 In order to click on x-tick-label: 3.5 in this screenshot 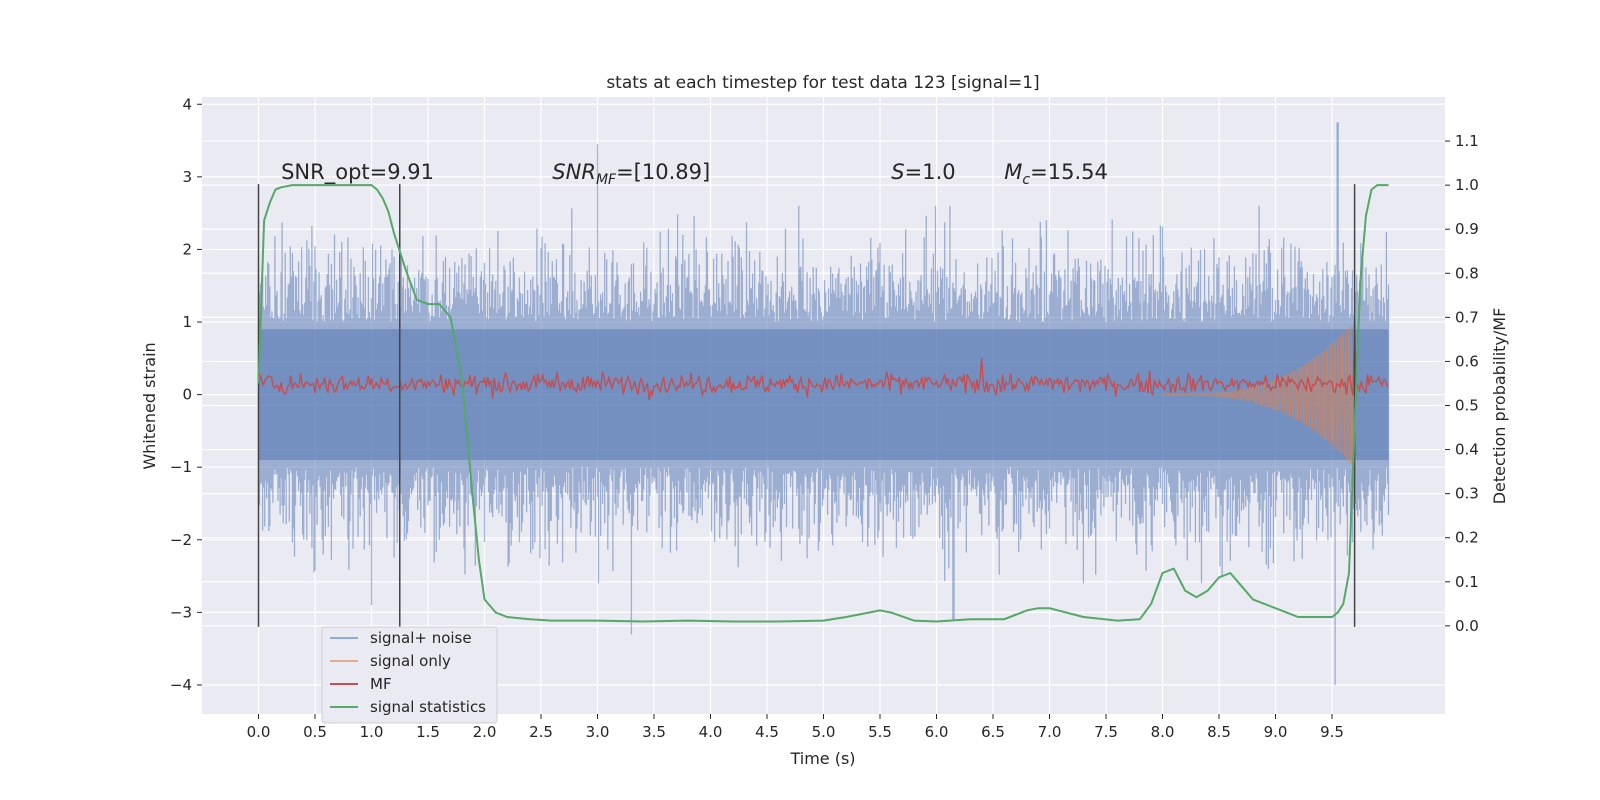, I will do `click(654, 732)`.